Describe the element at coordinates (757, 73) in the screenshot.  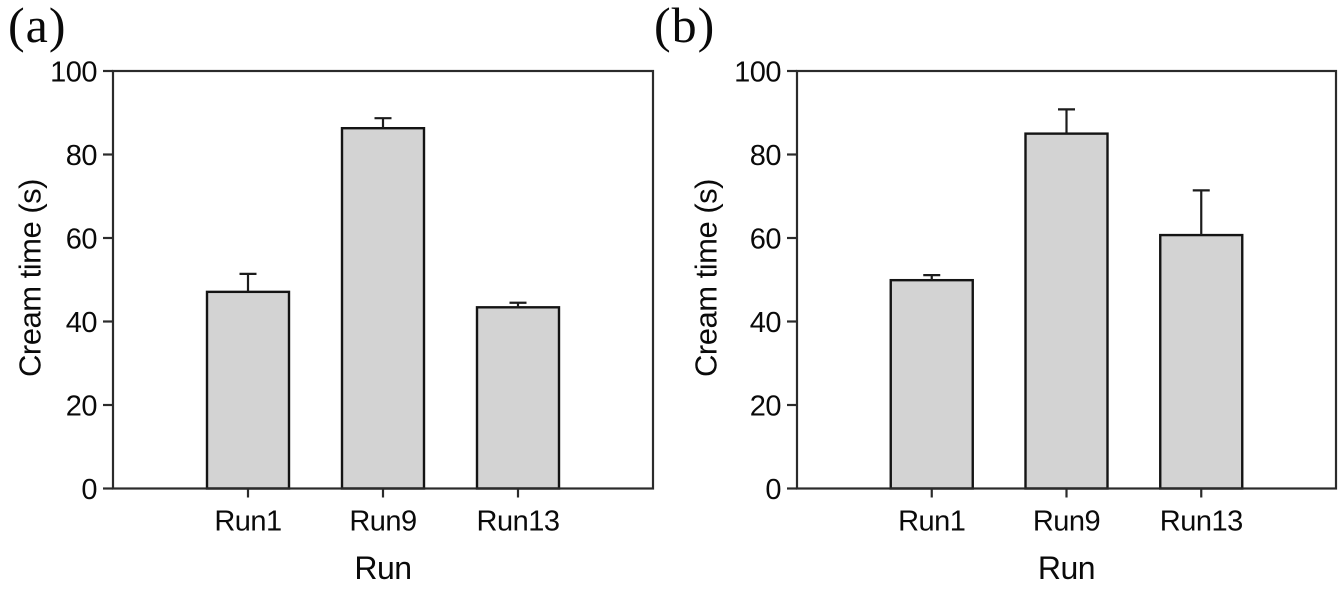
I see `panel-b-y-tick-label: 100` at that location.